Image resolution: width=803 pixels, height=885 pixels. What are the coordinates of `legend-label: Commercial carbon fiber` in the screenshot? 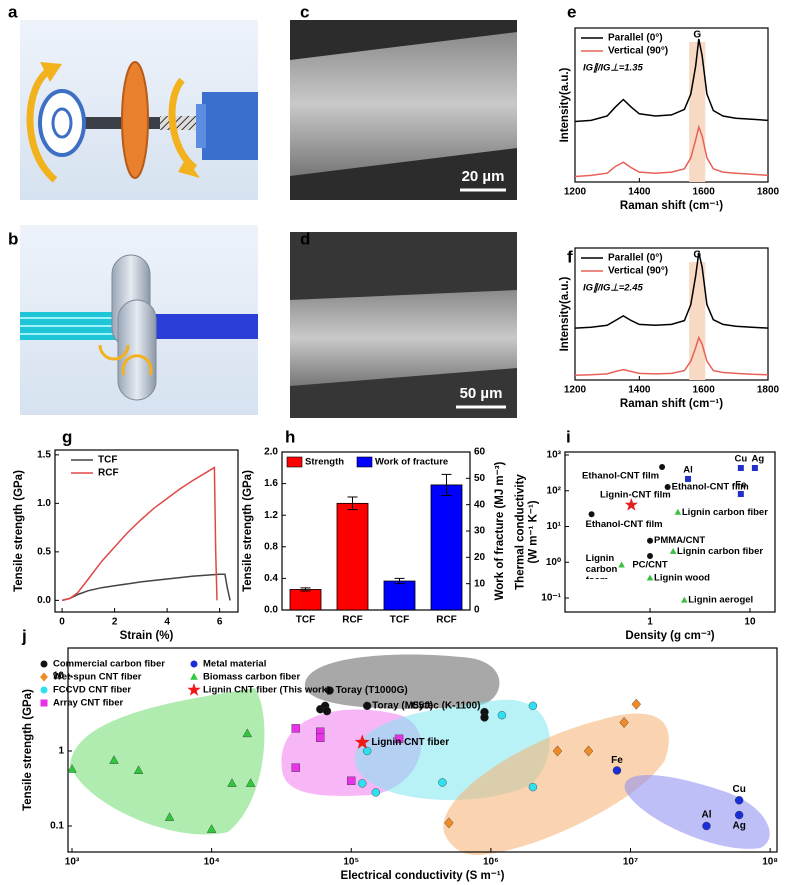 It's located at (109, 664).